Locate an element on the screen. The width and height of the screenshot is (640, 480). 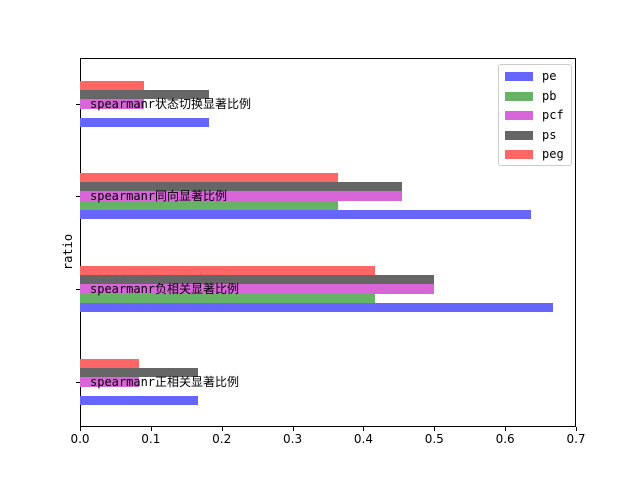
legend: pe pb pcf ps peg is located at coordinates (535, 115).